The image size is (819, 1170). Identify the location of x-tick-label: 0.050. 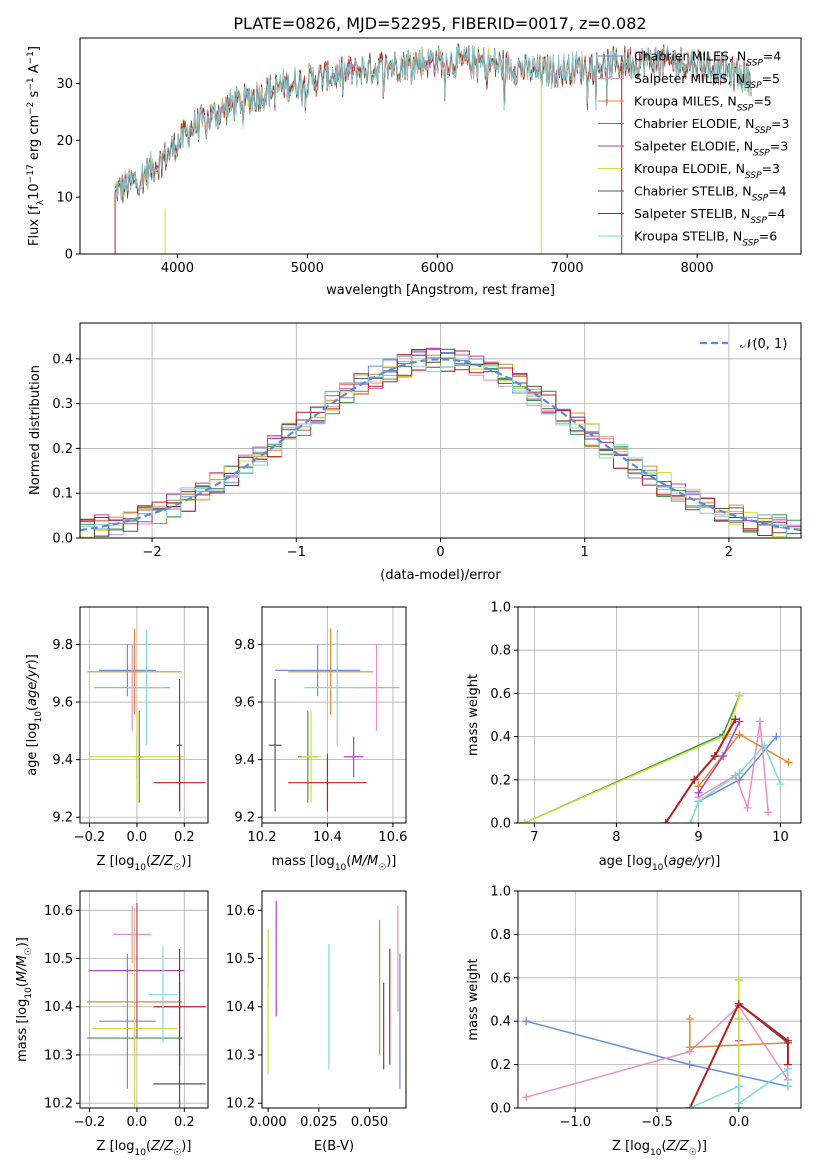
(369, 1122).